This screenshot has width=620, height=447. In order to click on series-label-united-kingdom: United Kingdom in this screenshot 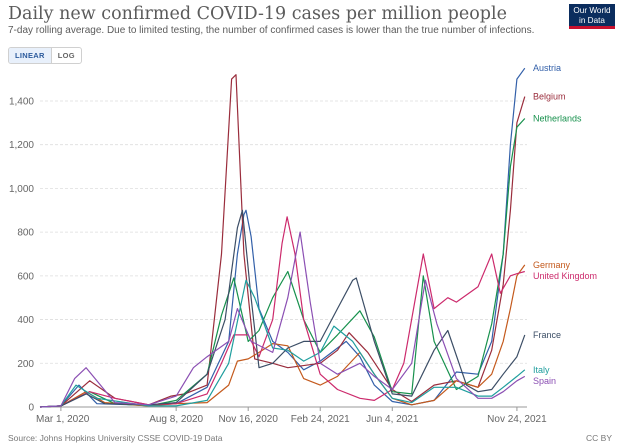, I will do `click(565, 276)`.